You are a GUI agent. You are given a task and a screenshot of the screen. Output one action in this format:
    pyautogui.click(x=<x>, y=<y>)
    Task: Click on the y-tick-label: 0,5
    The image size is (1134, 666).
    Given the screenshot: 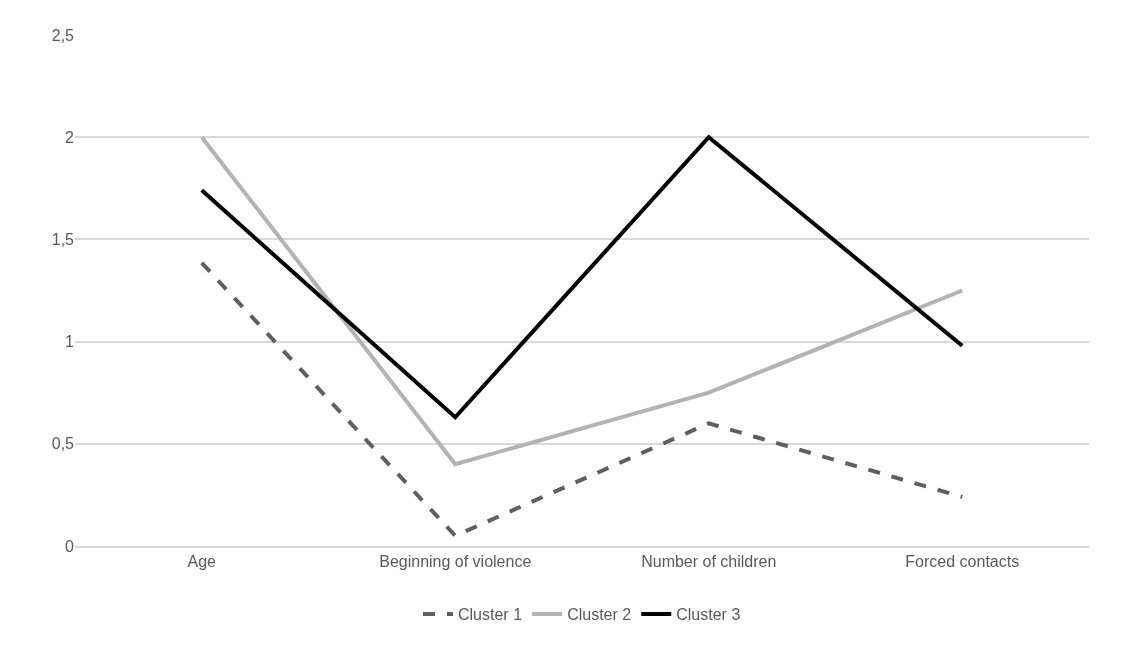 What is the action you would take?
    pyautogui.click(x=63, y=444)
    